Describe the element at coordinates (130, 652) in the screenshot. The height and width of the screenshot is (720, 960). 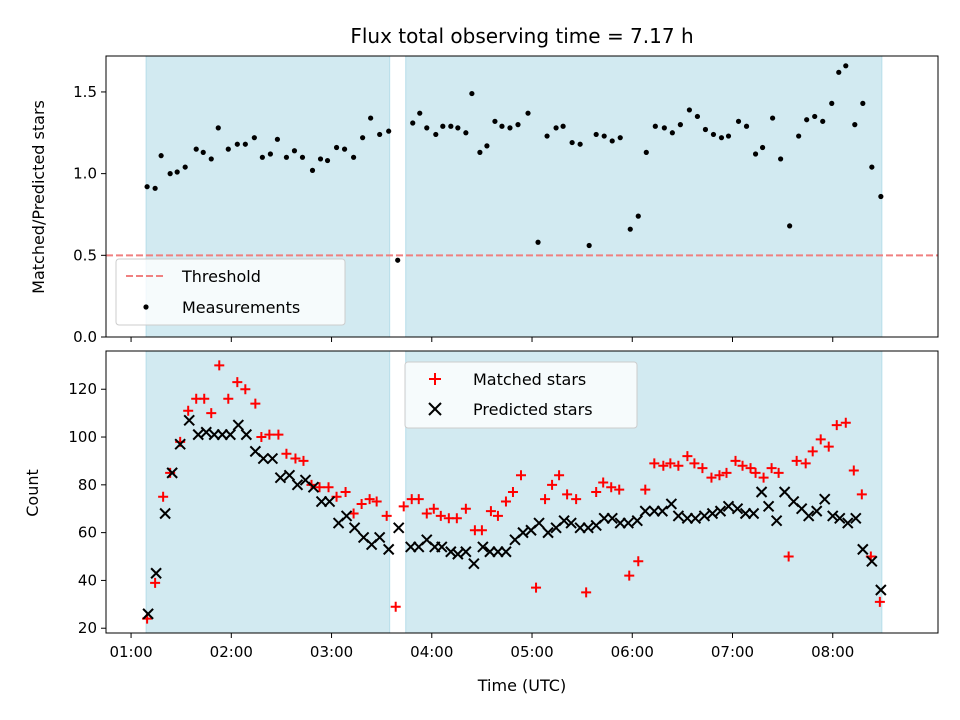
I see `x-tick-label: 01:00` at that location.